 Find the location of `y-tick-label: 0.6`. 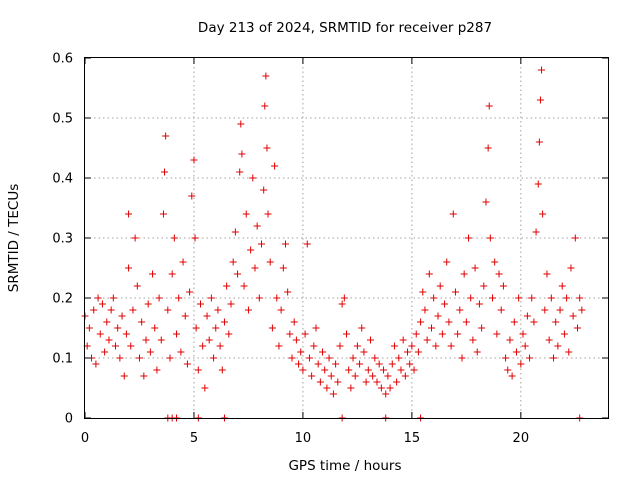

y-tick-label: 0.6 is located at coordinates (62, 59).